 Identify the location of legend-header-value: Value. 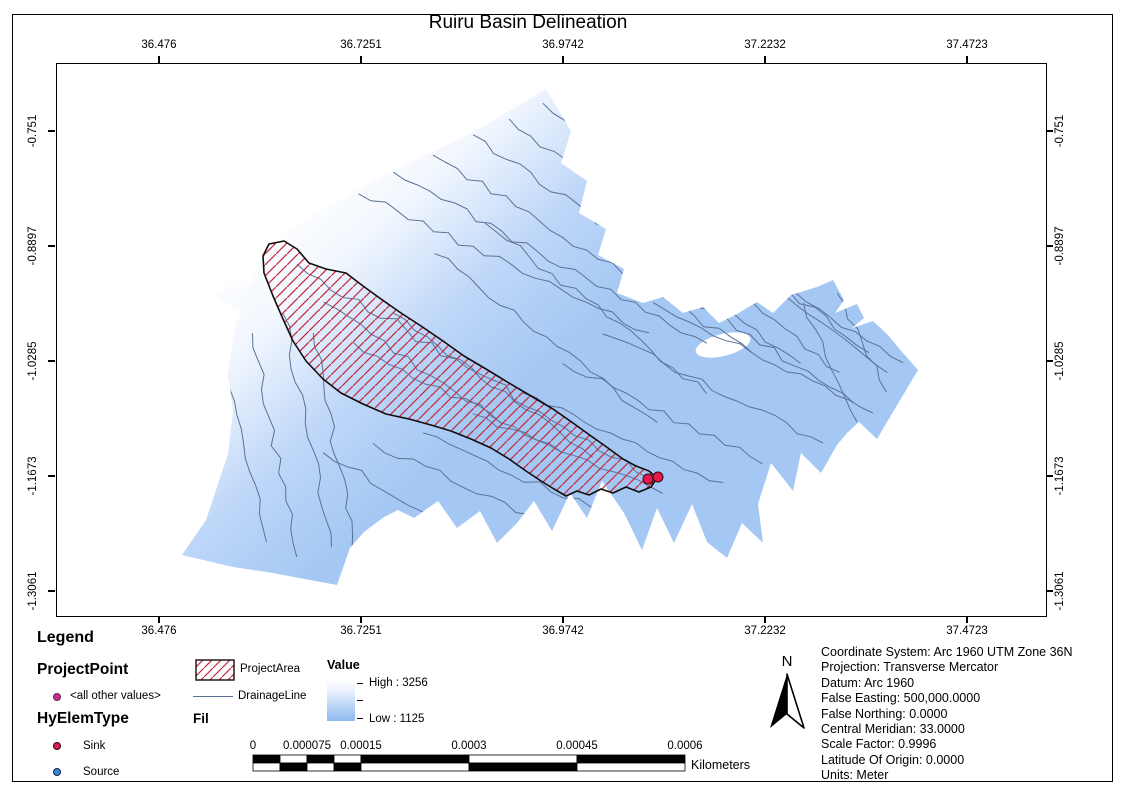
(343, 665).